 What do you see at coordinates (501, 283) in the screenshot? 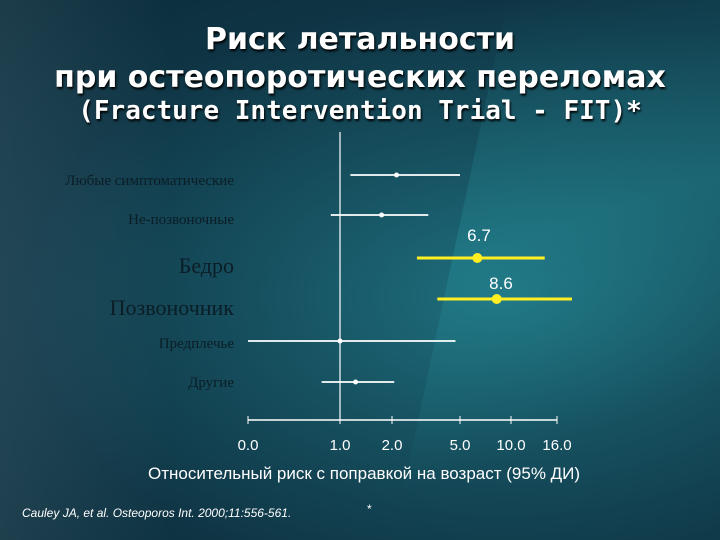
I see `value-label-spine: 8.6` at bounding box center [501, 283].